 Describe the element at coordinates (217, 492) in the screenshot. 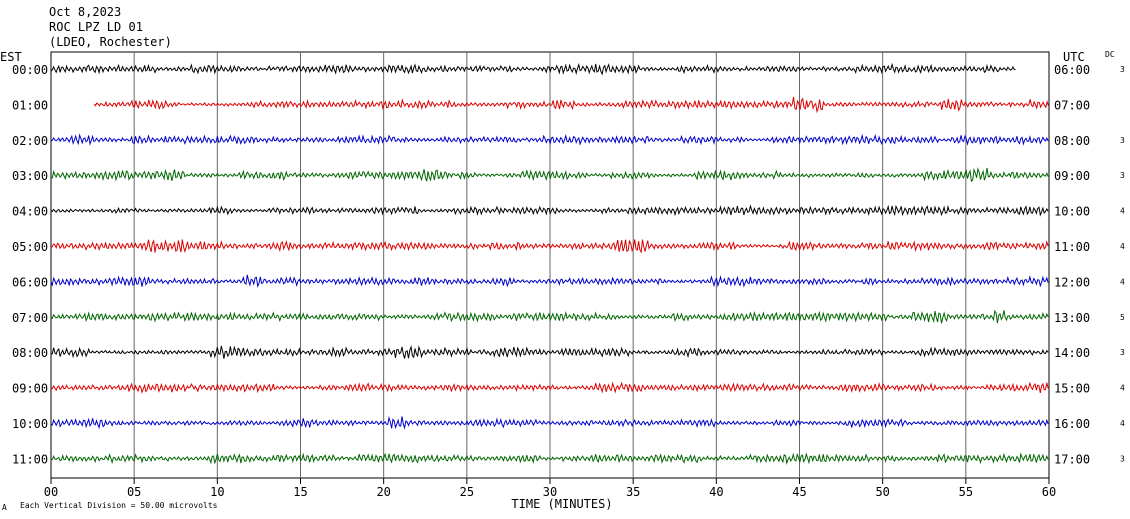

I see `x-tick-label: 10` at that location.